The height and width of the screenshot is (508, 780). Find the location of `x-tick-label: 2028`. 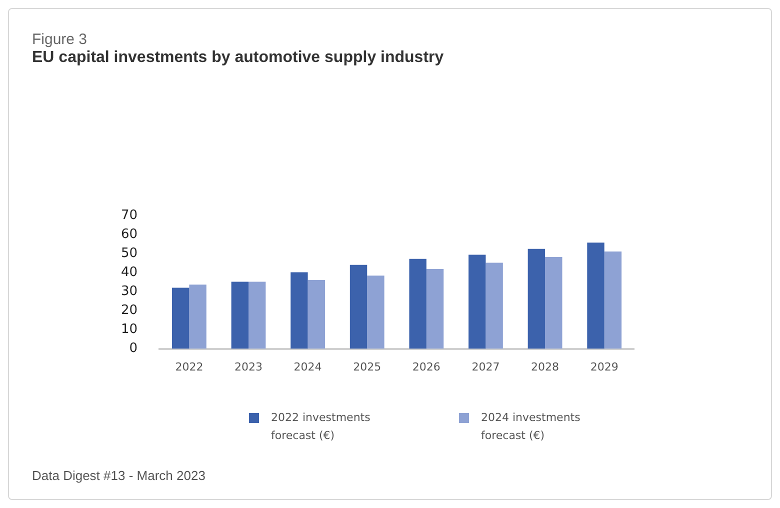

x-tick-label: 2028 is located at coordinates (545, 367).